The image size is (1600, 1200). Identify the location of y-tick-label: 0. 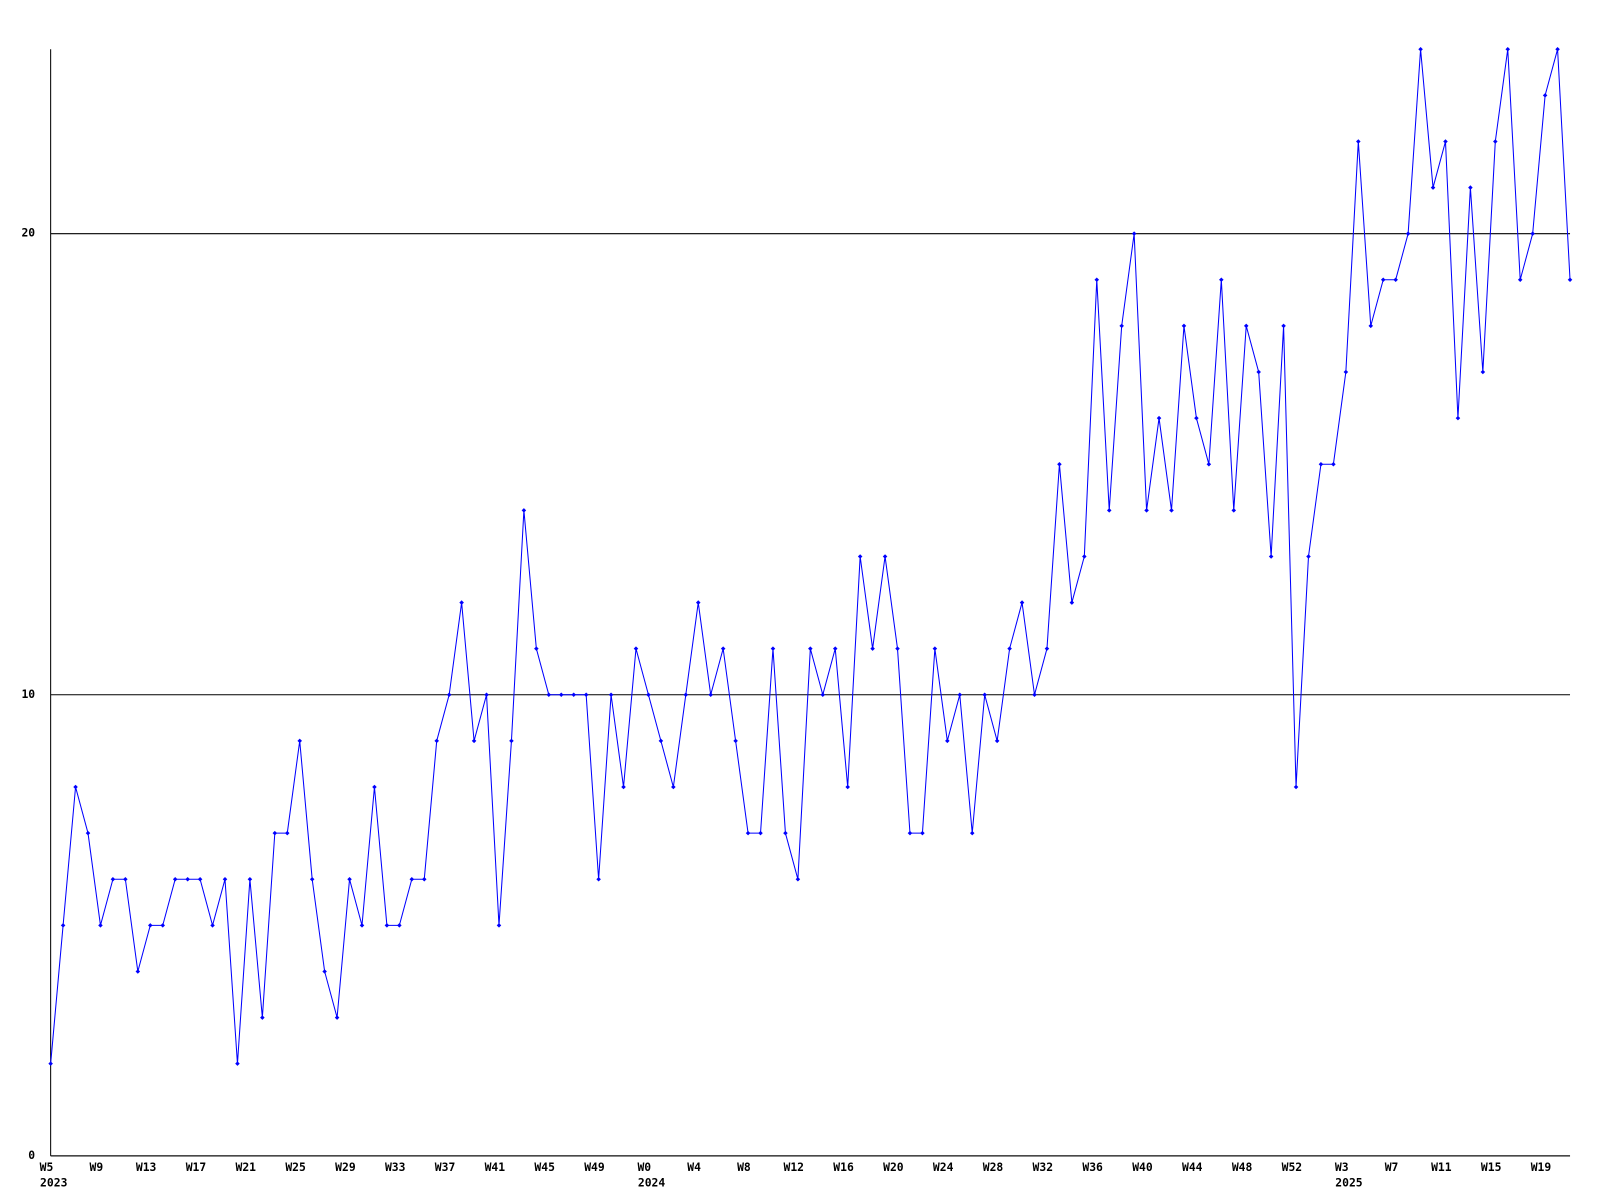
(31, 1155).